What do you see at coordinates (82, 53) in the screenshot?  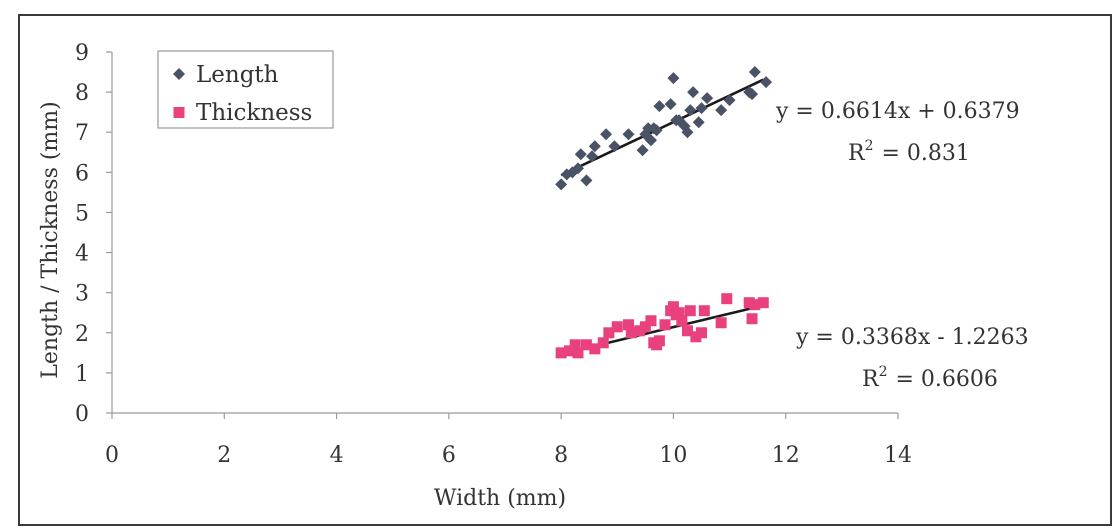 I see `y-tick-label: 9` at bounding box center [82, 53].